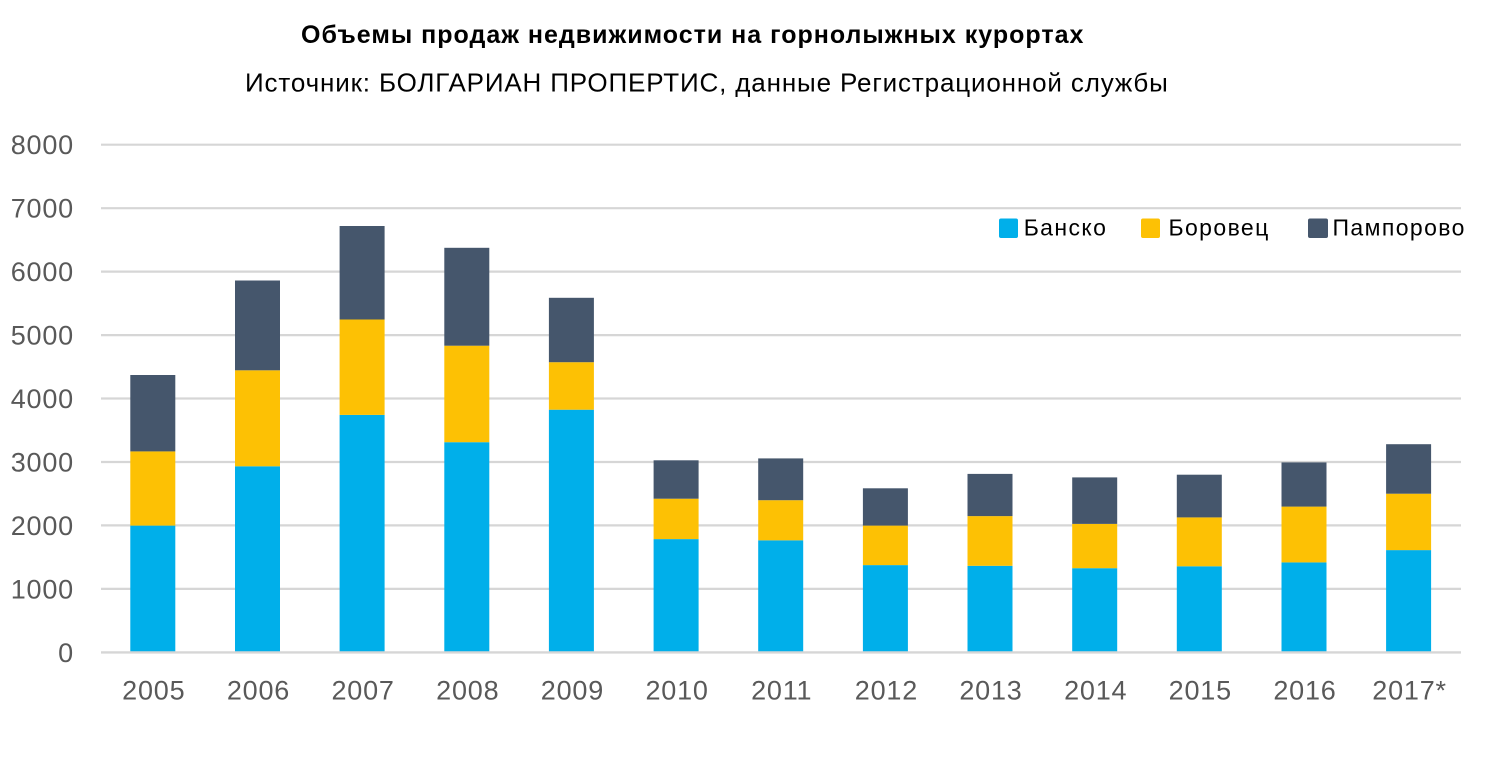  I want to click on svg-text: 7000, so click(42, 209).